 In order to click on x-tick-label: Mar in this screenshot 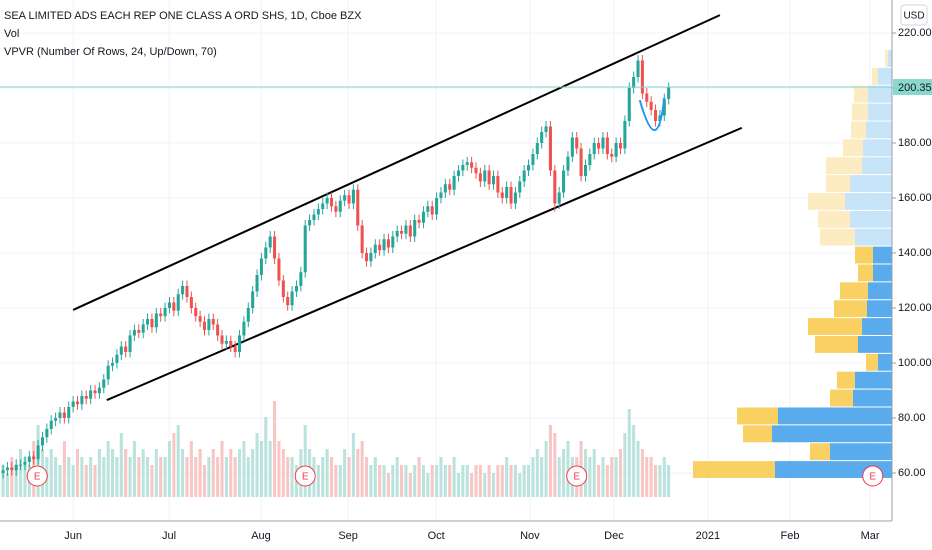, I will do `click(870, 536)`.